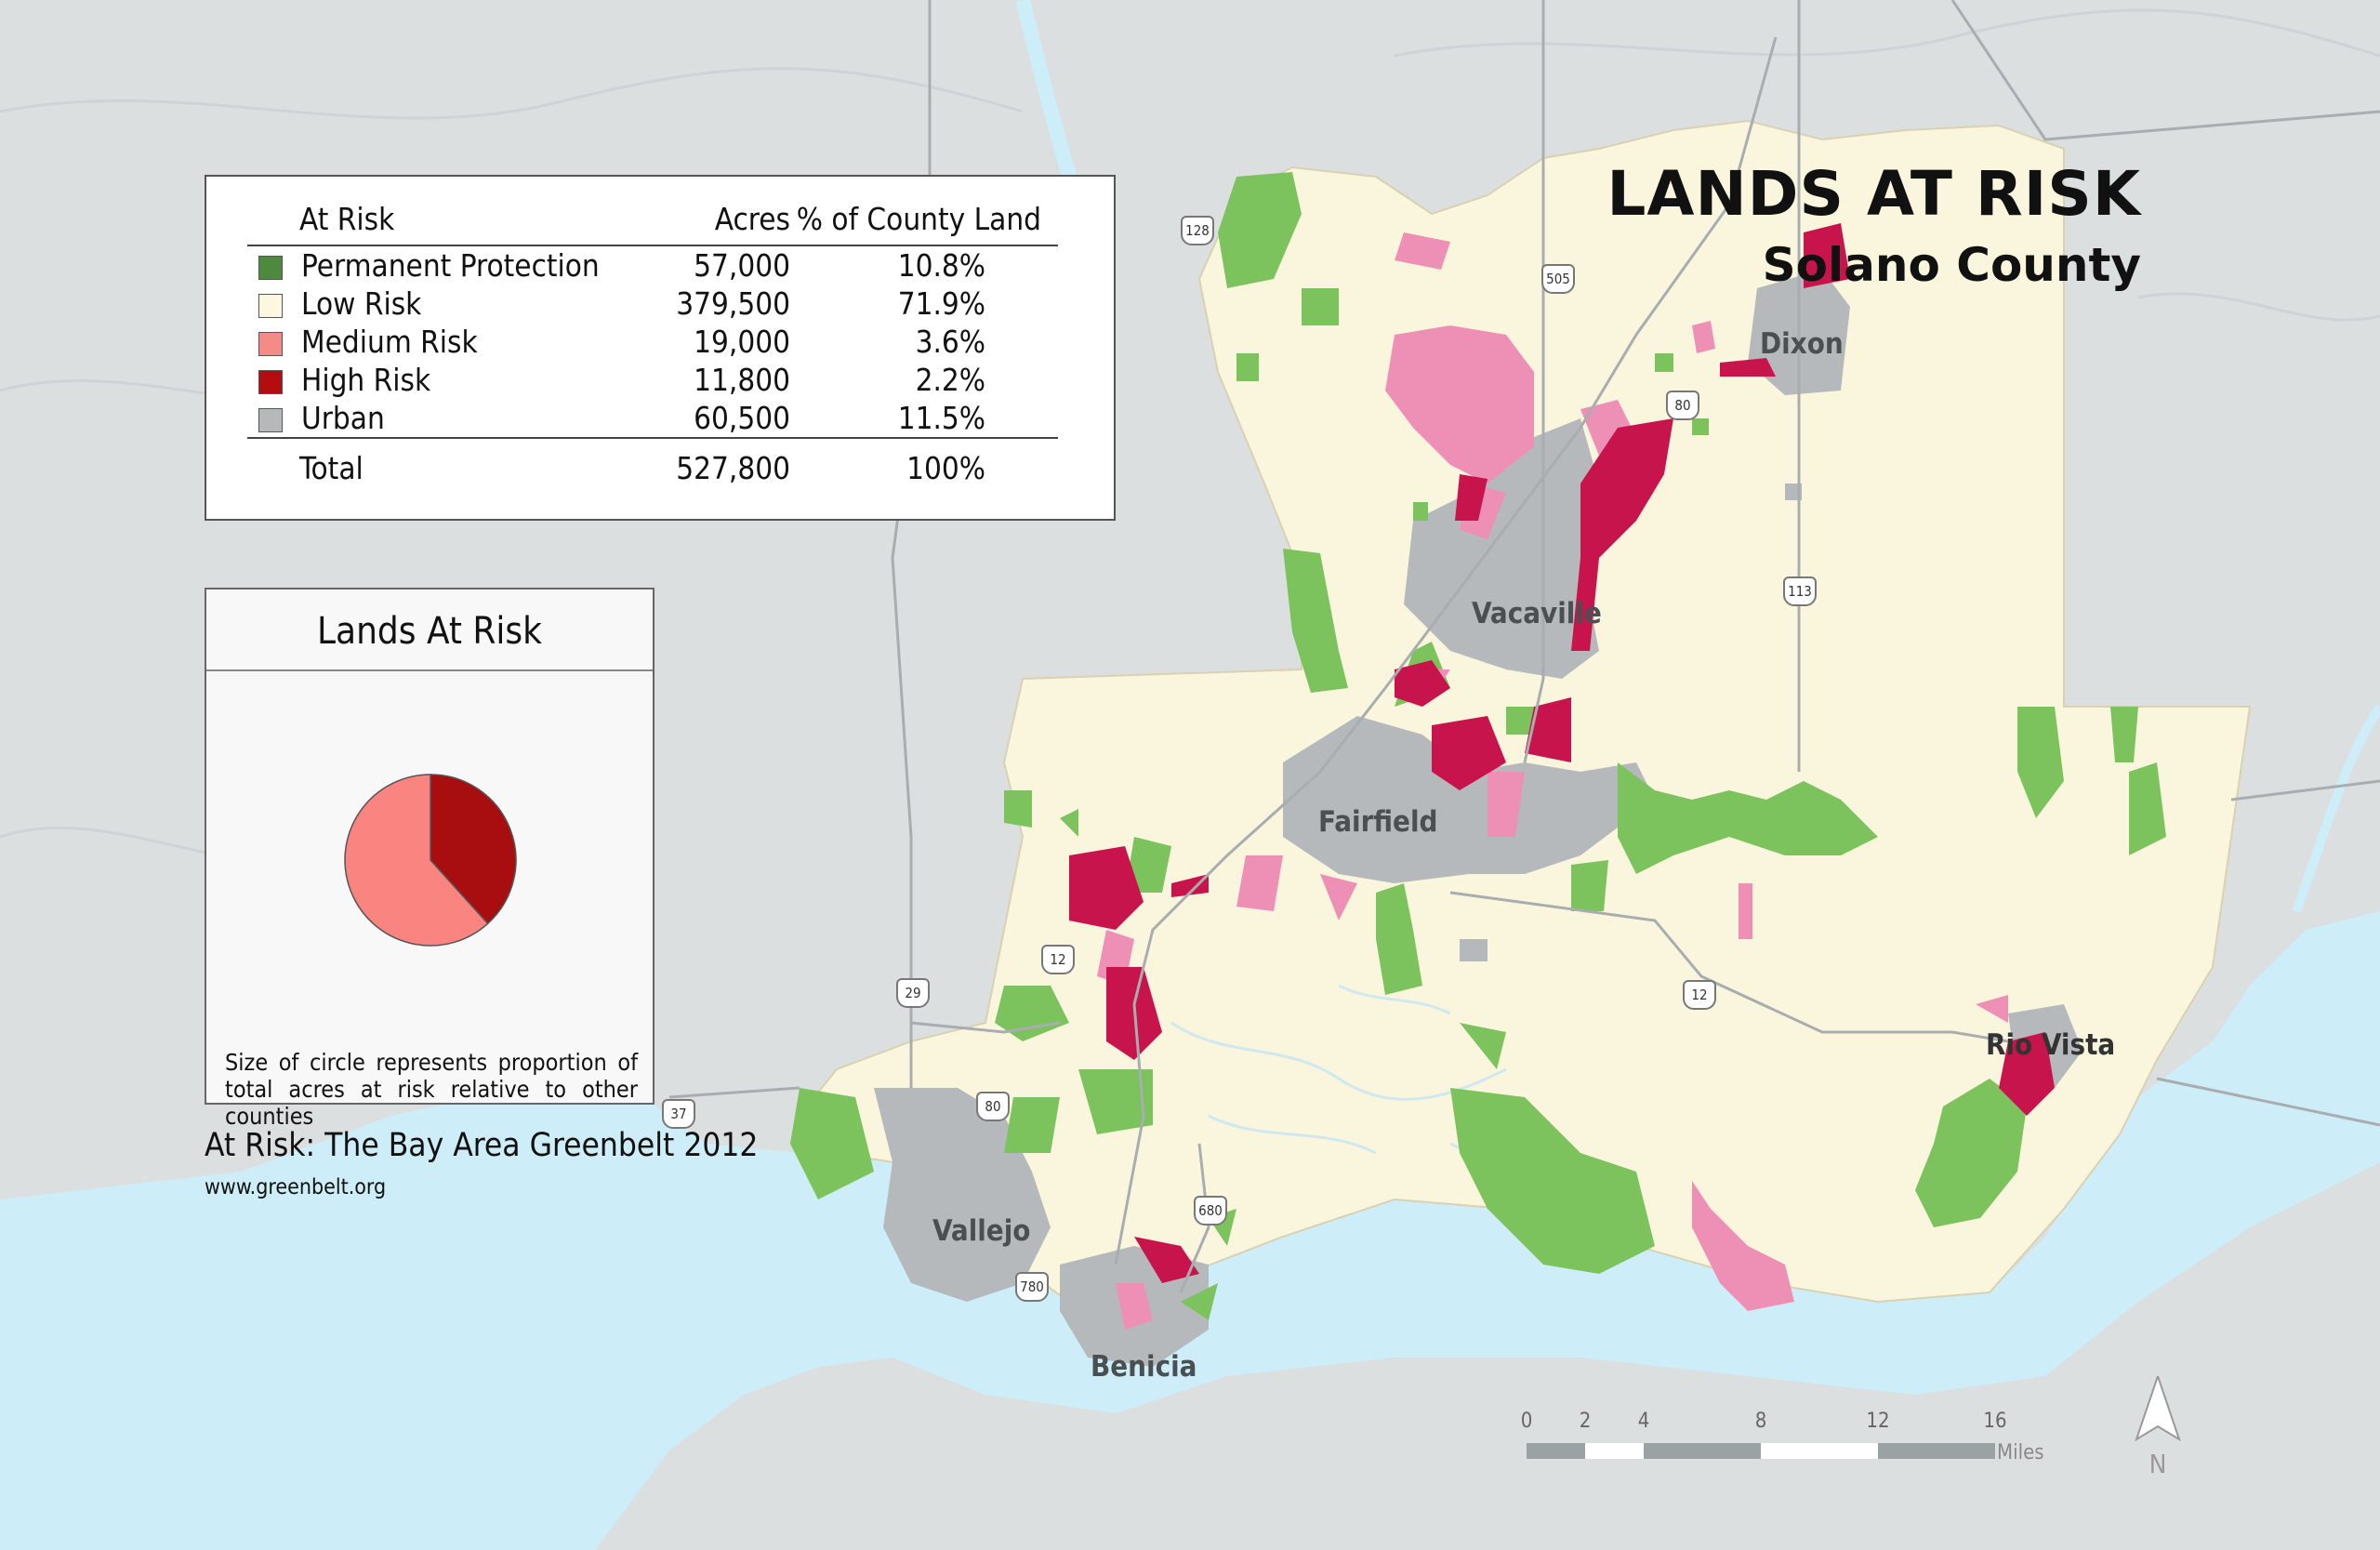 Image resolution: width=2380 pixels, height=1550 pixels. I want to click on total-label: Total, so click(449, 464).